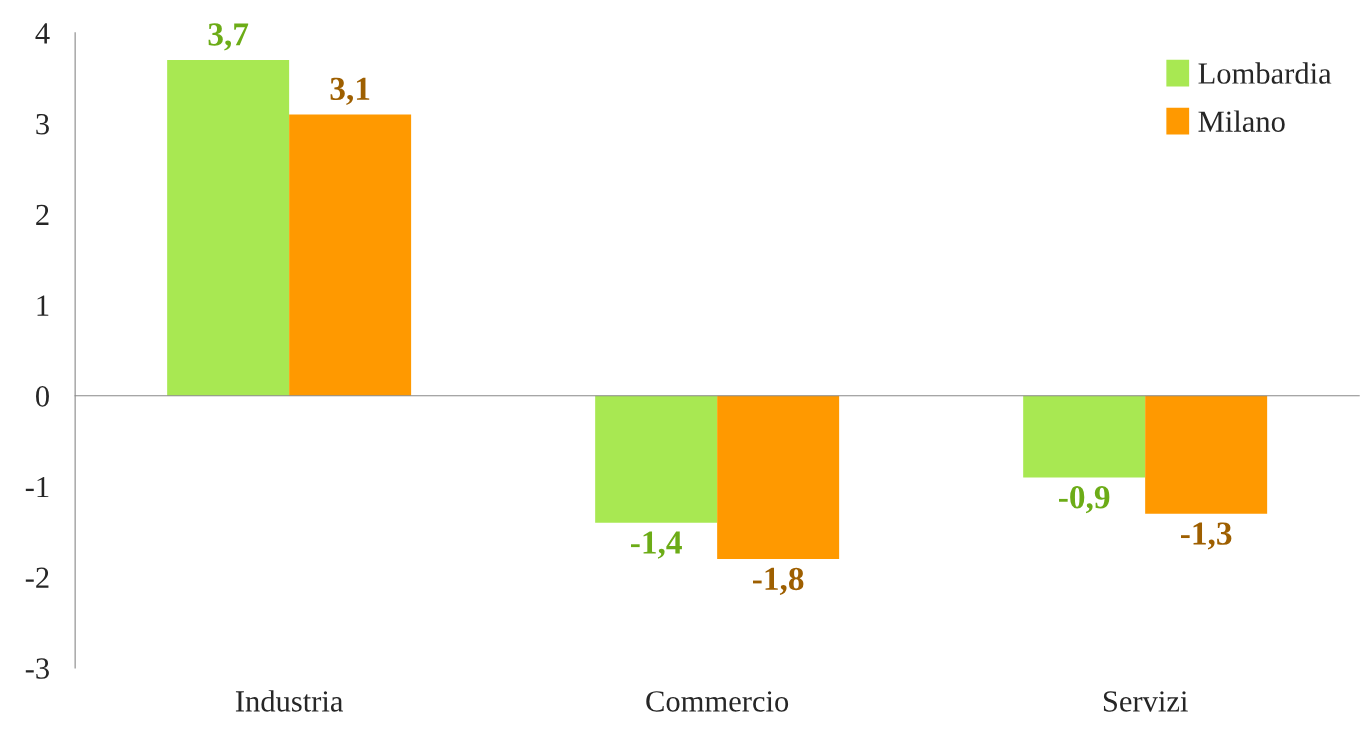 This screenshot has width=1366, height=730. Describe the element at coordinates (37, 487) in the screenshot. I see `y-tick-label: -1` at that location.